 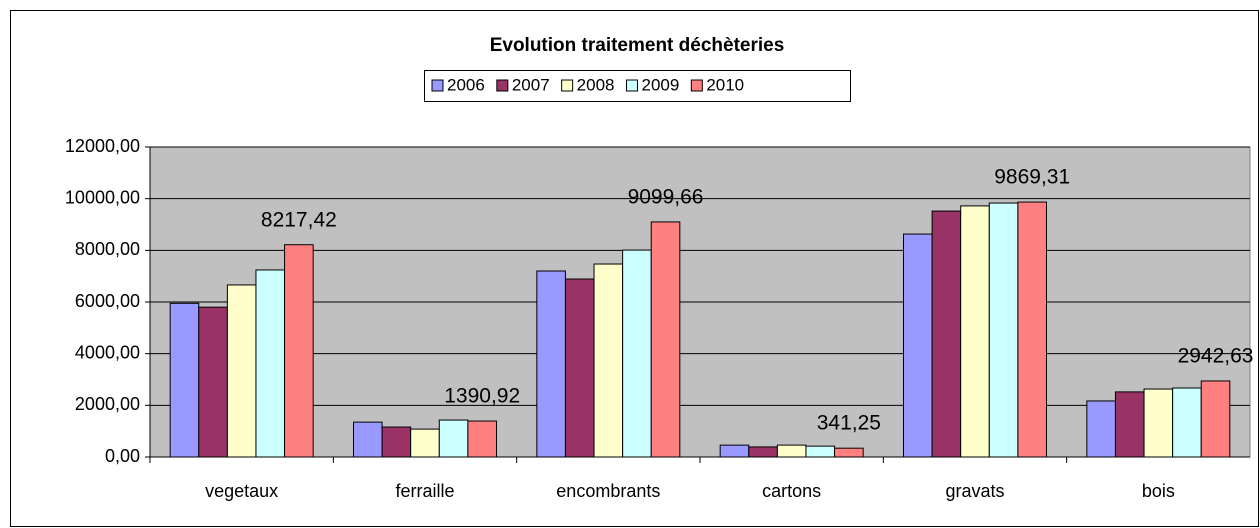 What do you see at coordinates (241, 491) in the screenshot?
I see `x-tick-label: vegetaux` at bounding box center [241, 491].